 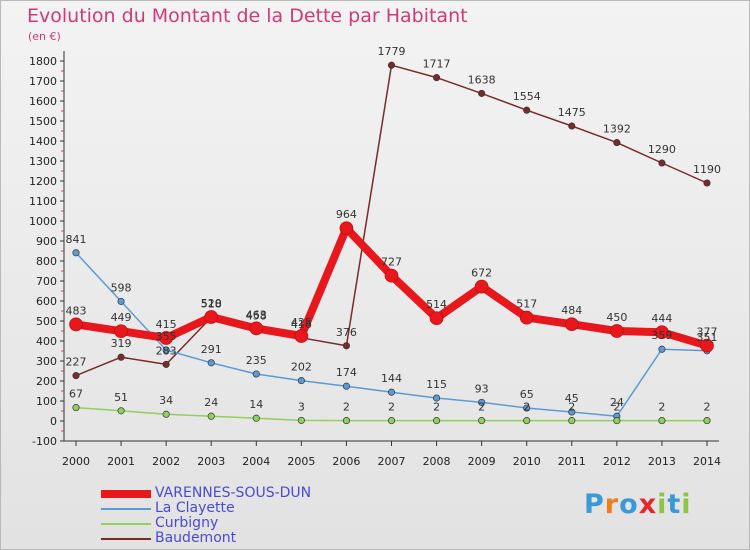 What do you see at coordinates (211, 349) in the screenshot?
I see `data-label: 291` at bounding box center [211, 349].